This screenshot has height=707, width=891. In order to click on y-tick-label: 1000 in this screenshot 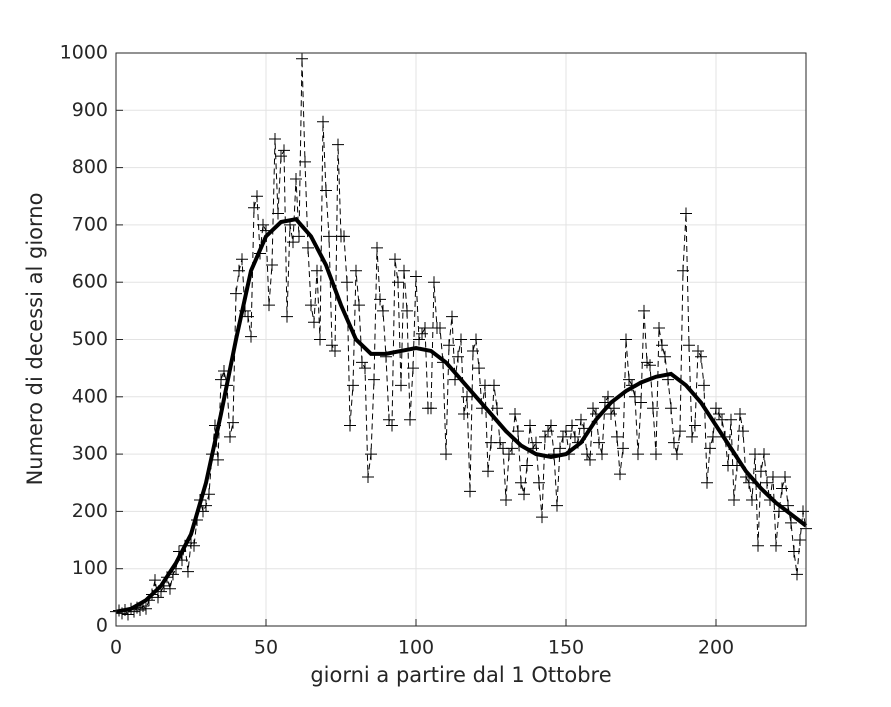, I will do `click(84, 53)`.